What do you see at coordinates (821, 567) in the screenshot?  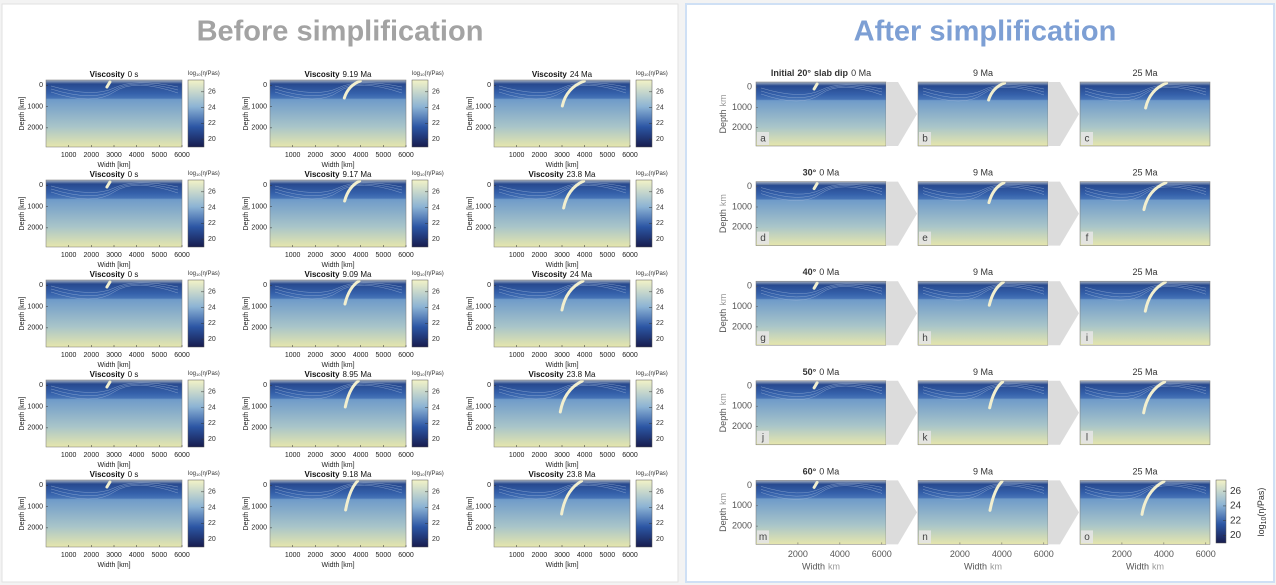 I see `x-axis-label: Width km` at bounding box center [821, 567].